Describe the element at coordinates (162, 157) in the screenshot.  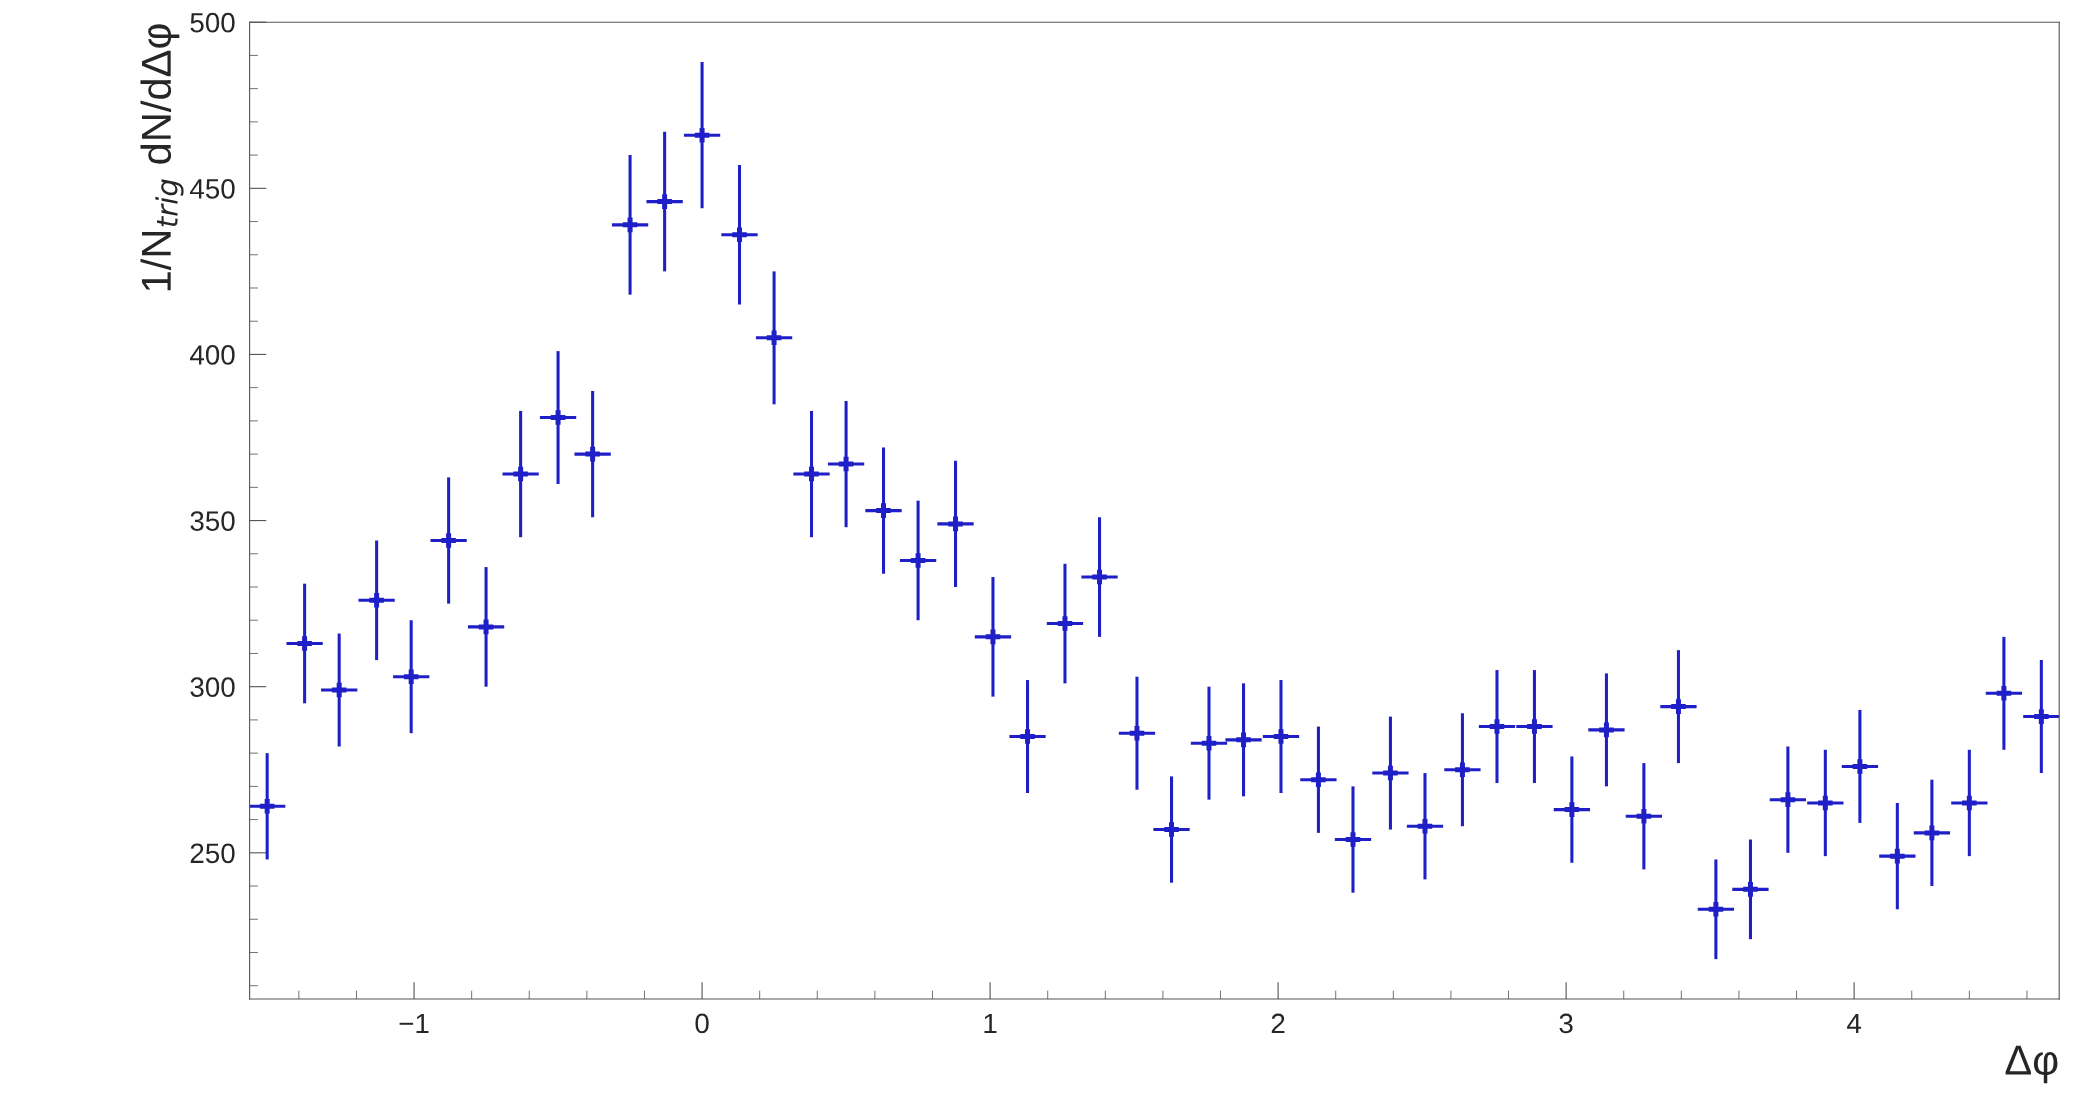
I see `y-axis-title: 1/N$_{trig}$ dN/dΔφ` at that location.